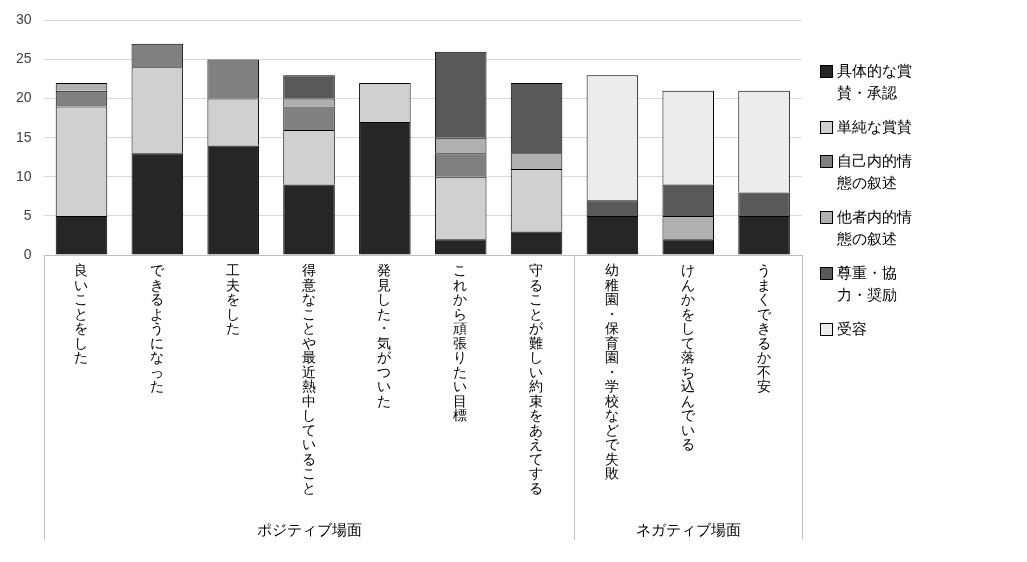  Describe the element at coordinates (852, 330) in the screenshot. I see `legend-label: 受容` at that location.